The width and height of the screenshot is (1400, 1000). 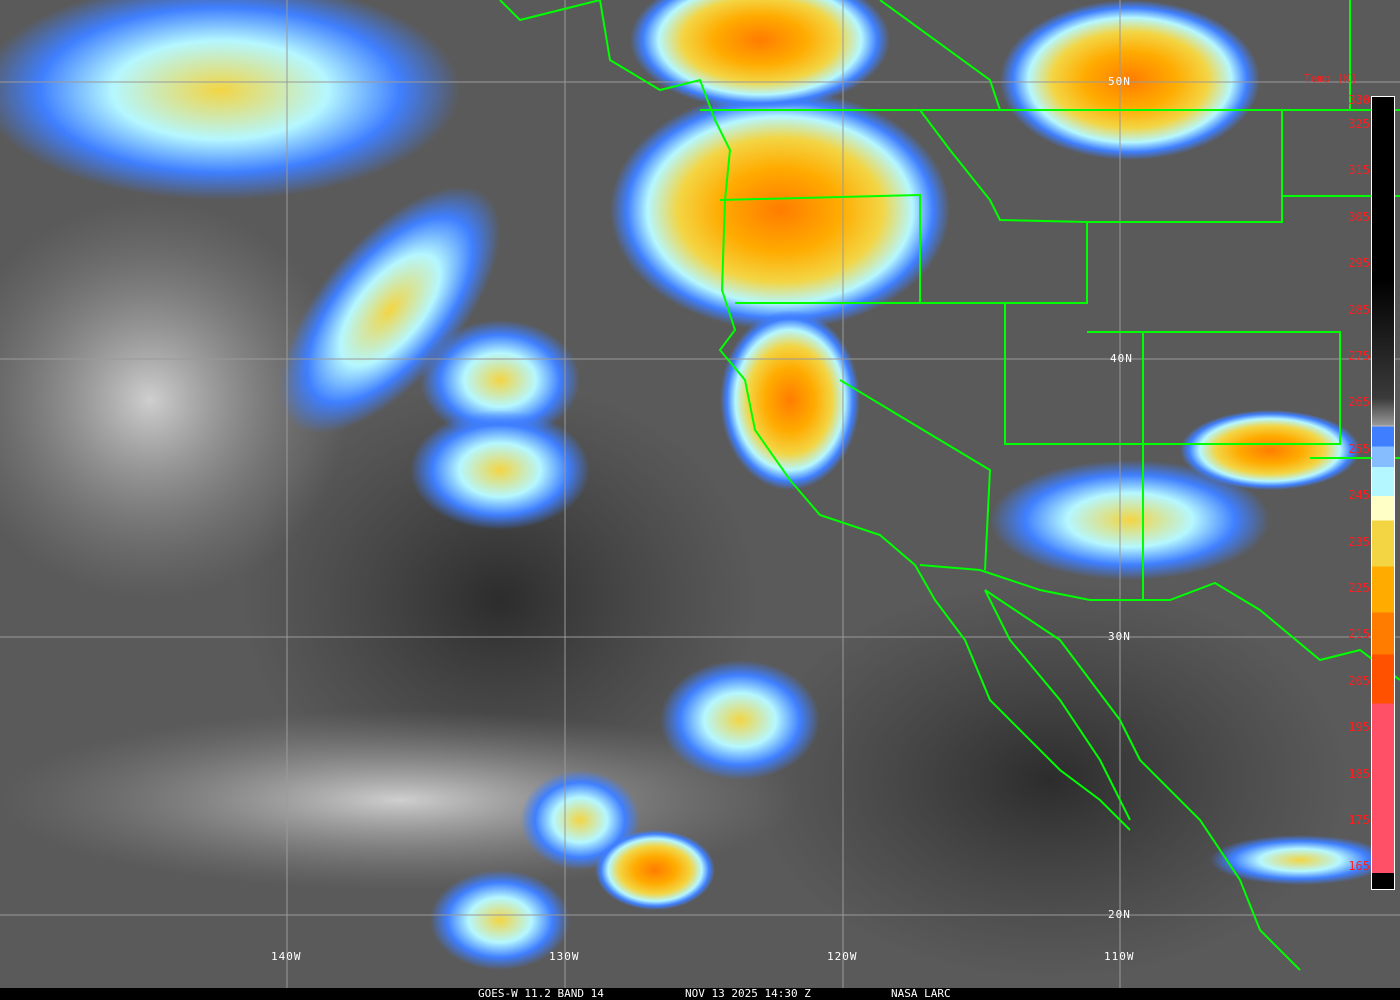 I want to click on legend-tick-label: 165, so click(x=1359, y=866).